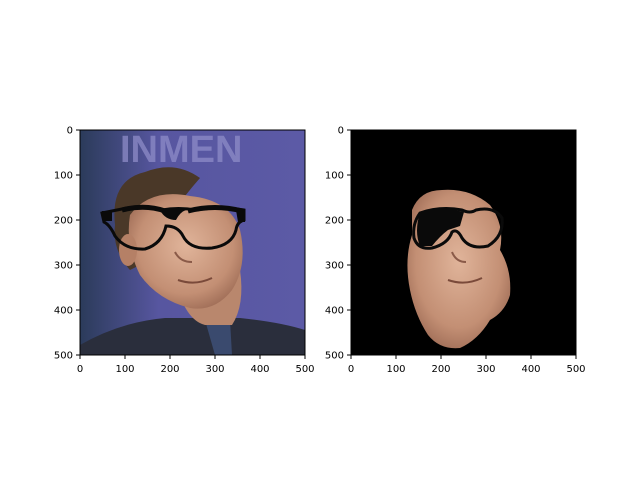  I want to click on ear, so click(128, 250).